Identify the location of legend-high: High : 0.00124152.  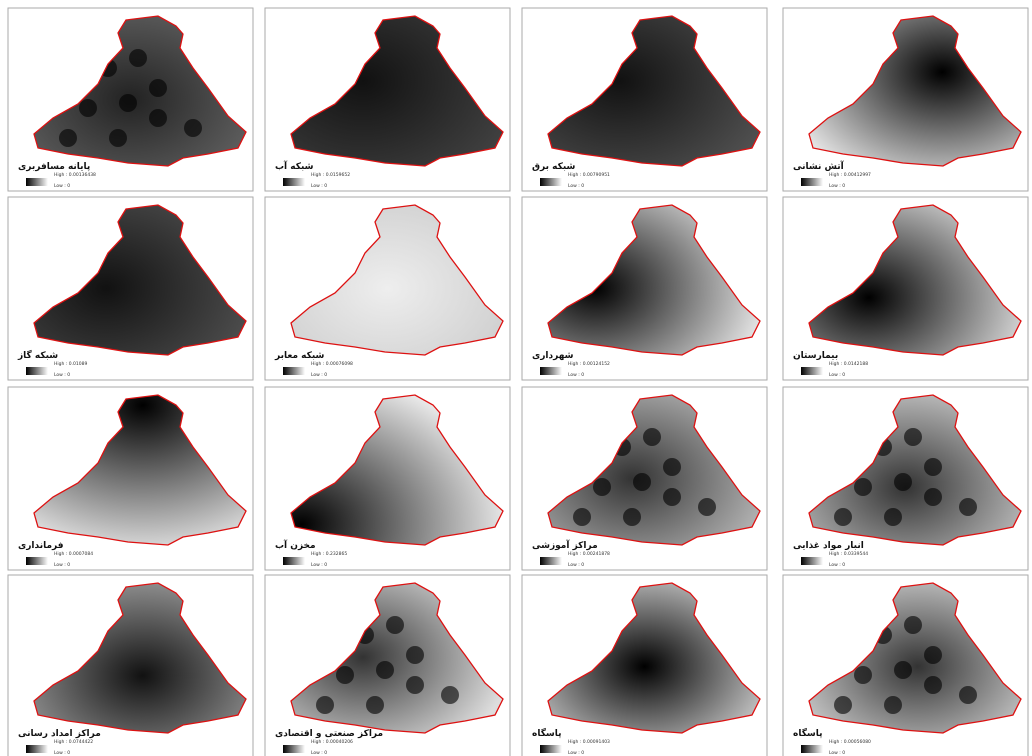
(589, 364).